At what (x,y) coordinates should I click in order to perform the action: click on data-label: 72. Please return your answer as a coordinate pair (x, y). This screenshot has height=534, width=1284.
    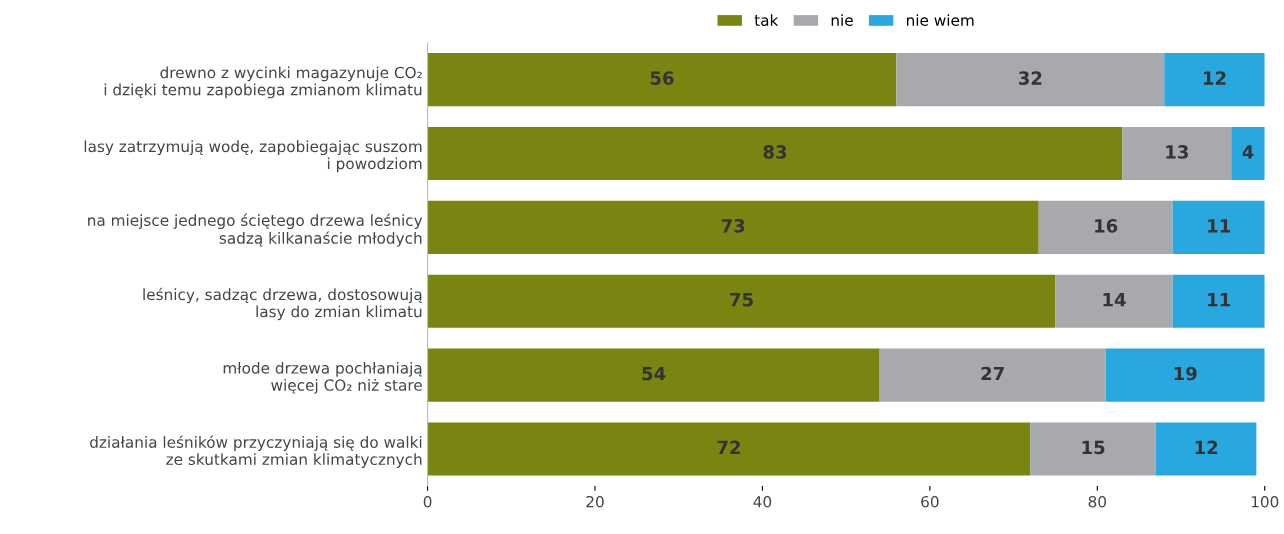
    Looking at the image, I should click on (728, 447).